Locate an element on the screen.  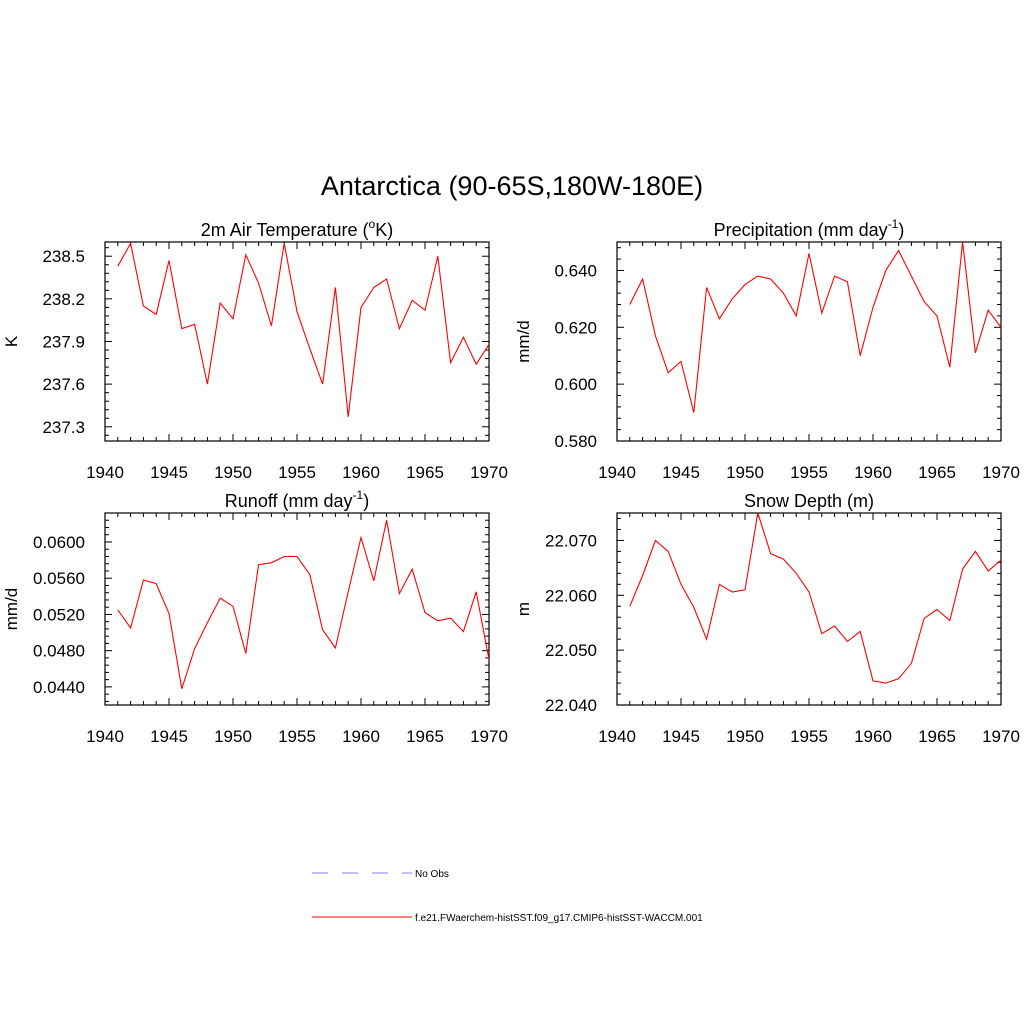
y-tick-label: 22.040 is located at coordinates (571, 705).